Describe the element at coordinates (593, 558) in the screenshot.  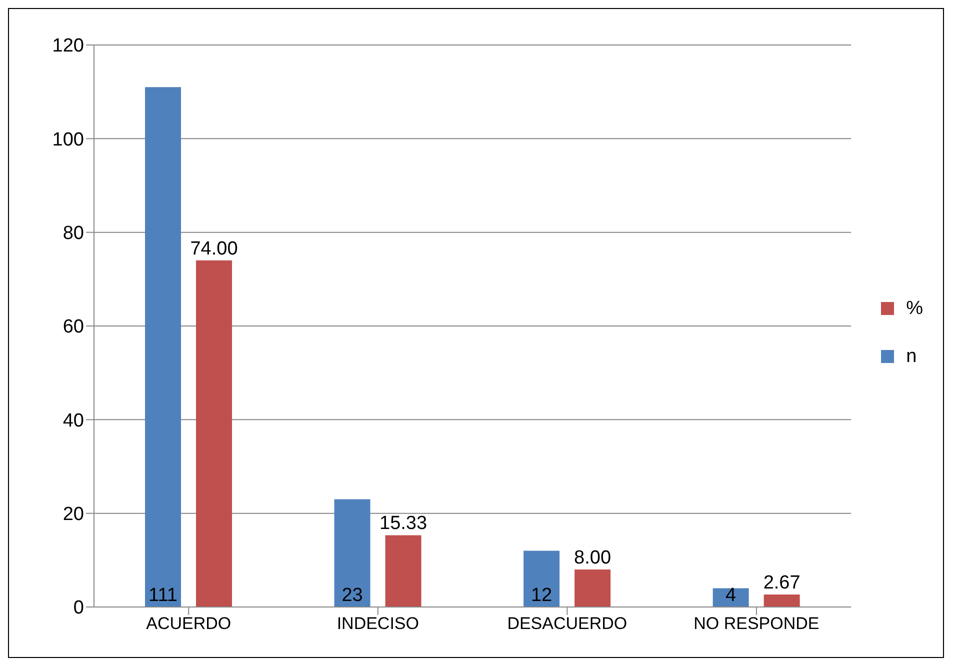
I see `data-label: 8.00` at that location.